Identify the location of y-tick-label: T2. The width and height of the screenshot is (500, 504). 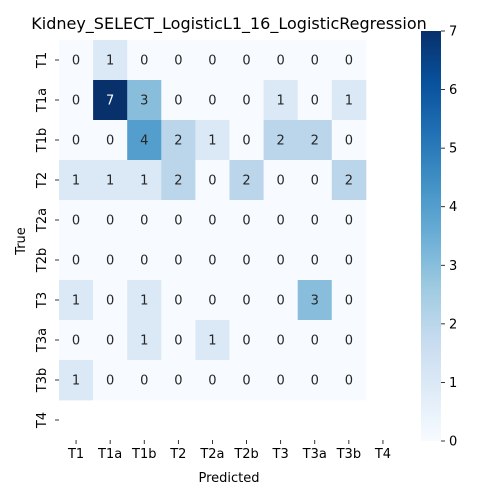
(42, 180).